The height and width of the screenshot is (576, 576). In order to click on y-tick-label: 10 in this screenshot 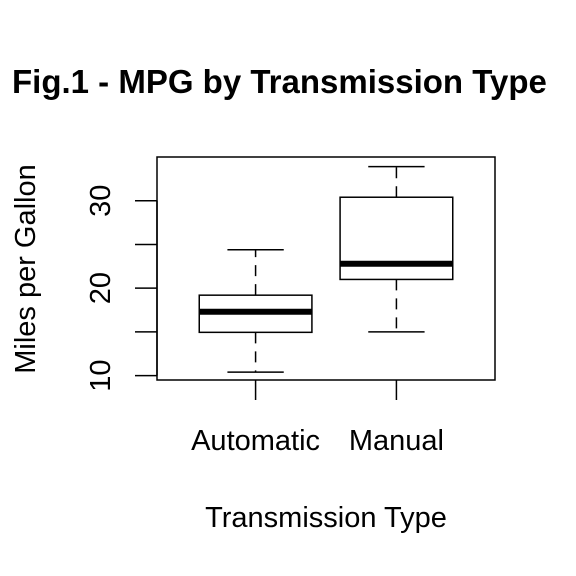, I will do `click(101, 375)`.